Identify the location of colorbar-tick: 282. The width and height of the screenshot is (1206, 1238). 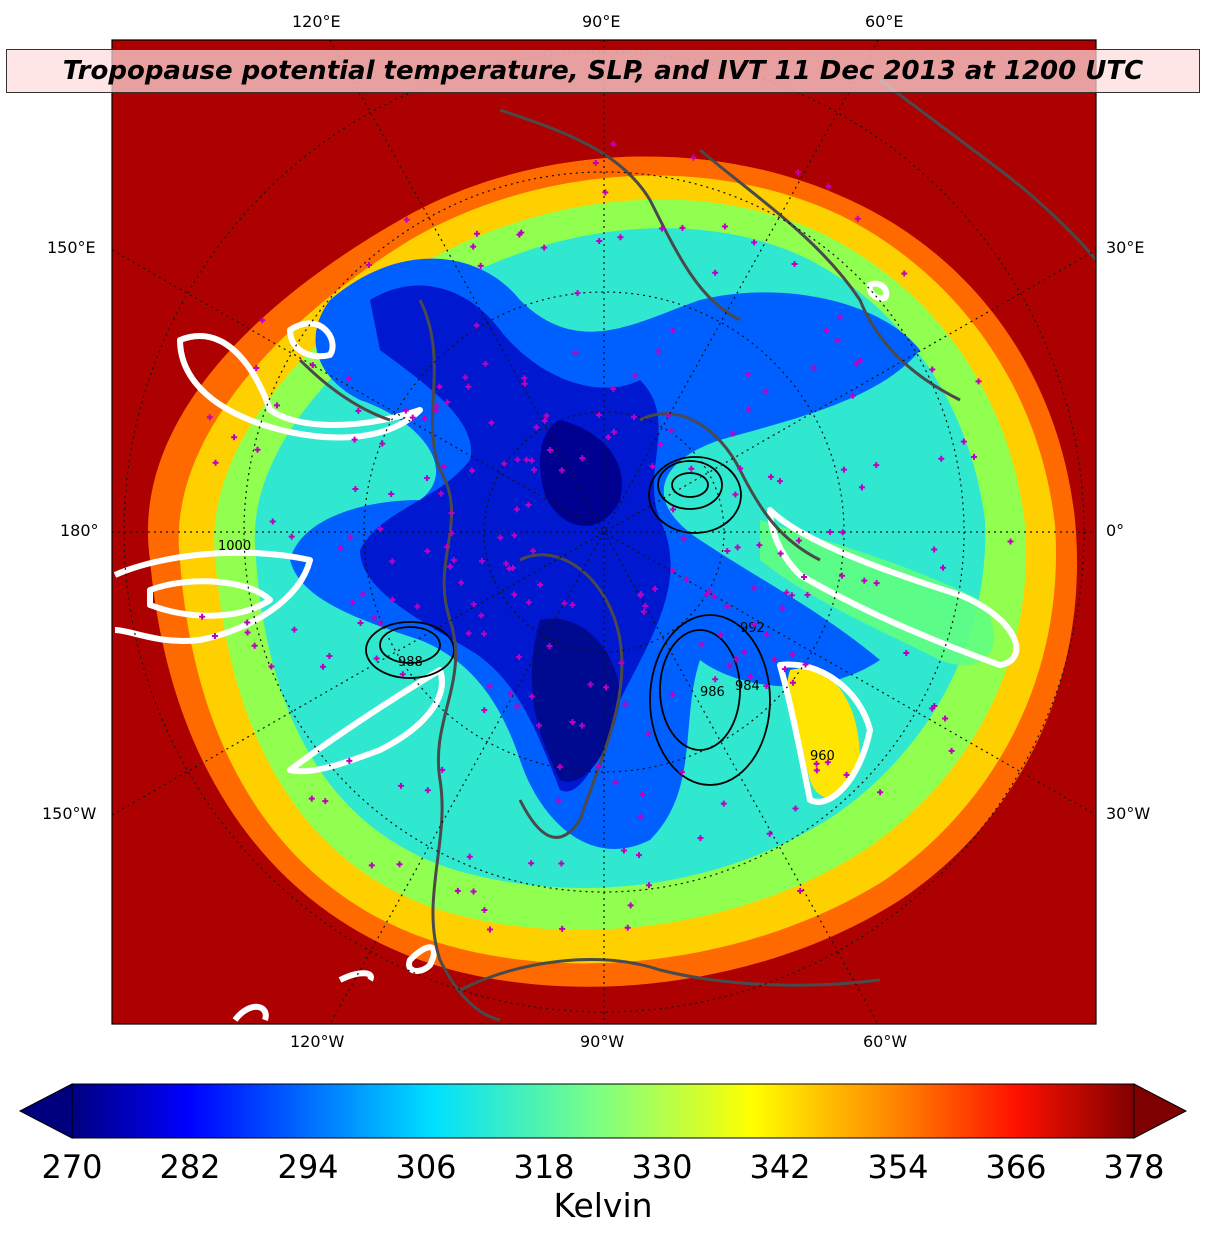
(190, 1167).